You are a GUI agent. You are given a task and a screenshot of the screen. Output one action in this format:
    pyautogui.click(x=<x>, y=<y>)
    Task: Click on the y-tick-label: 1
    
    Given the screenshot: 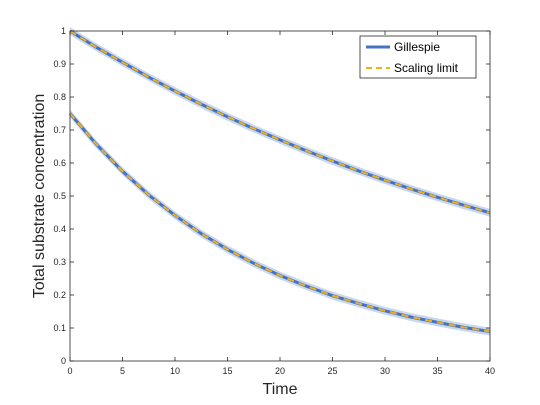 What is the action you would take?
    pyautogui.click(x=63, y=31)
    